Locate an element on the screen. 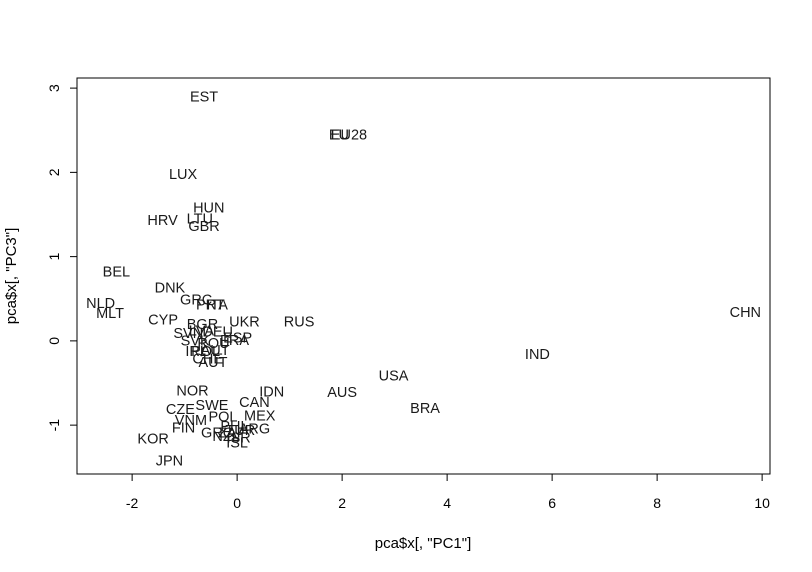  point-label-isl: ISL is located at coordinates (237, 444).